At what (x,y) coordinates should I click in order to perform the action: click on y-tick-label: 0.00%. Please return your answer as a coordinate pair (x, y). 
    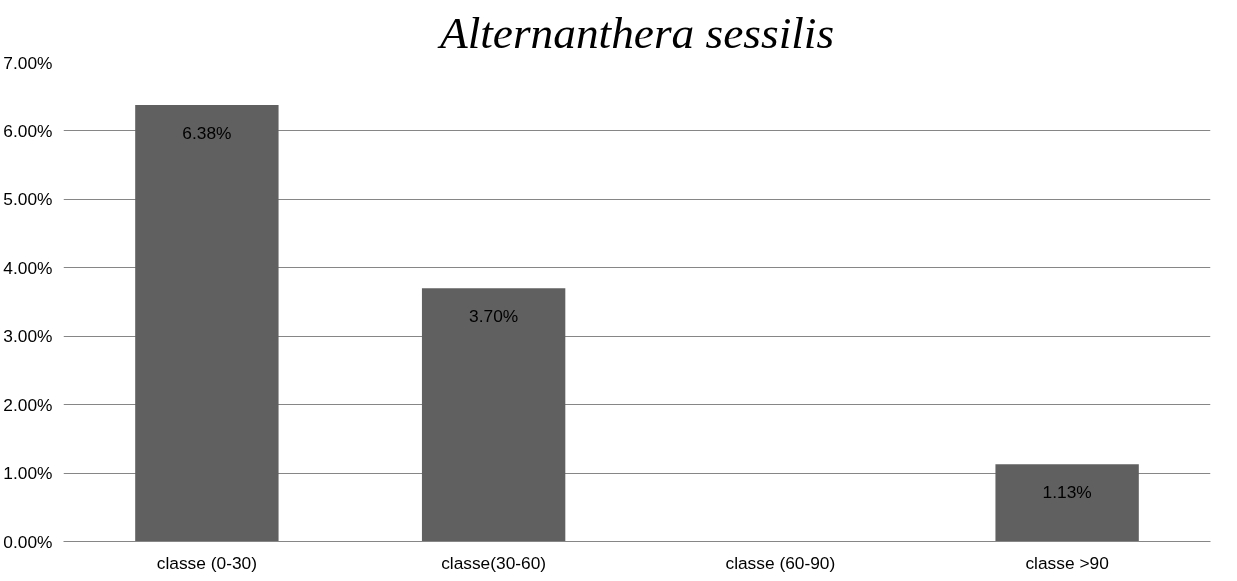
    Looking at the image, I should click on (28, 541).